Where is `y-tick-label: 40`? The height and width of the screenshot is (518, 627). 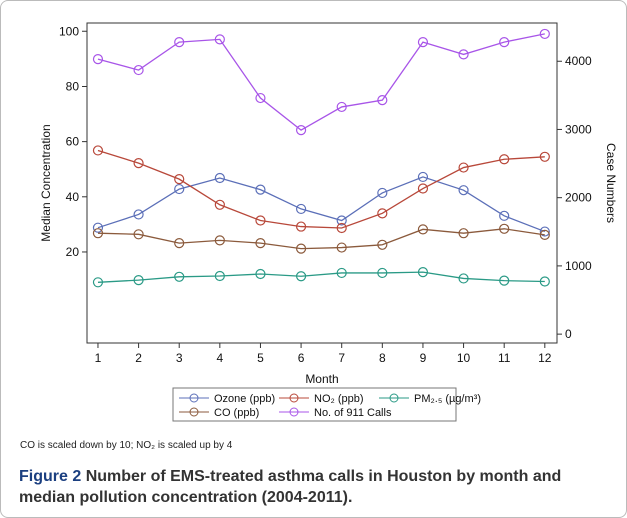 y-tick-label: 40 is located at coordinates (73, 197).